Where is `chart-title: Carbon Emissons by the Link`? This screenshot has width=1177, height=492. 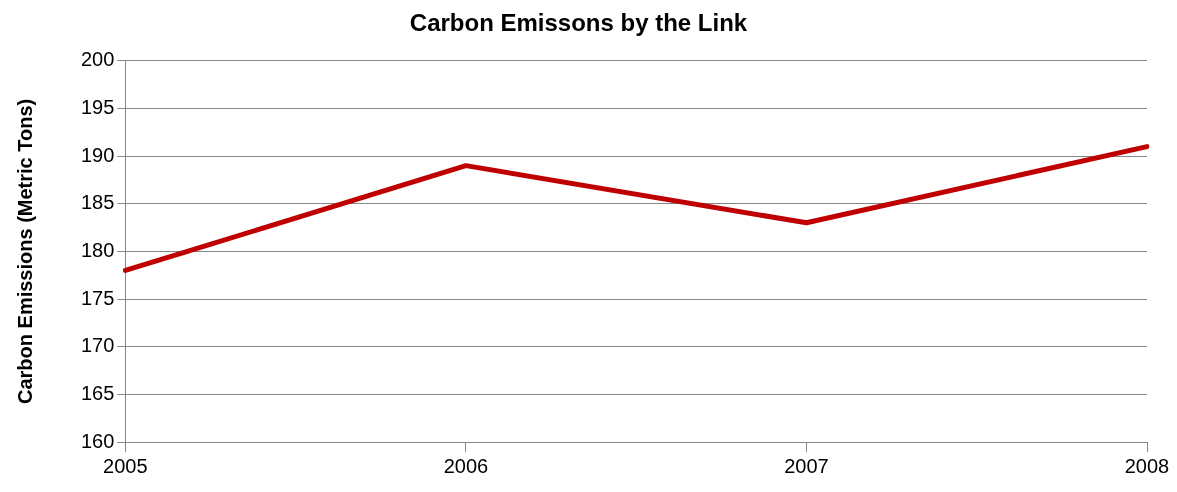
chart-title: Carbon Emissons by the Link is located at coordinates (578, 23).